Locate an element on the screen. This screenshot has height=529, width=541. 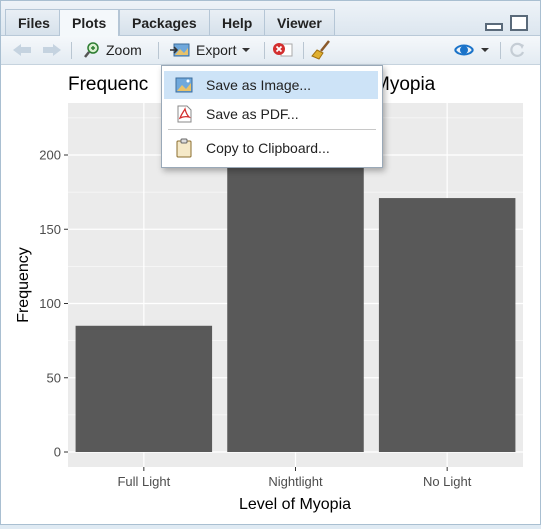
y-tick-label: 0 is located at coordinates (57, 452).